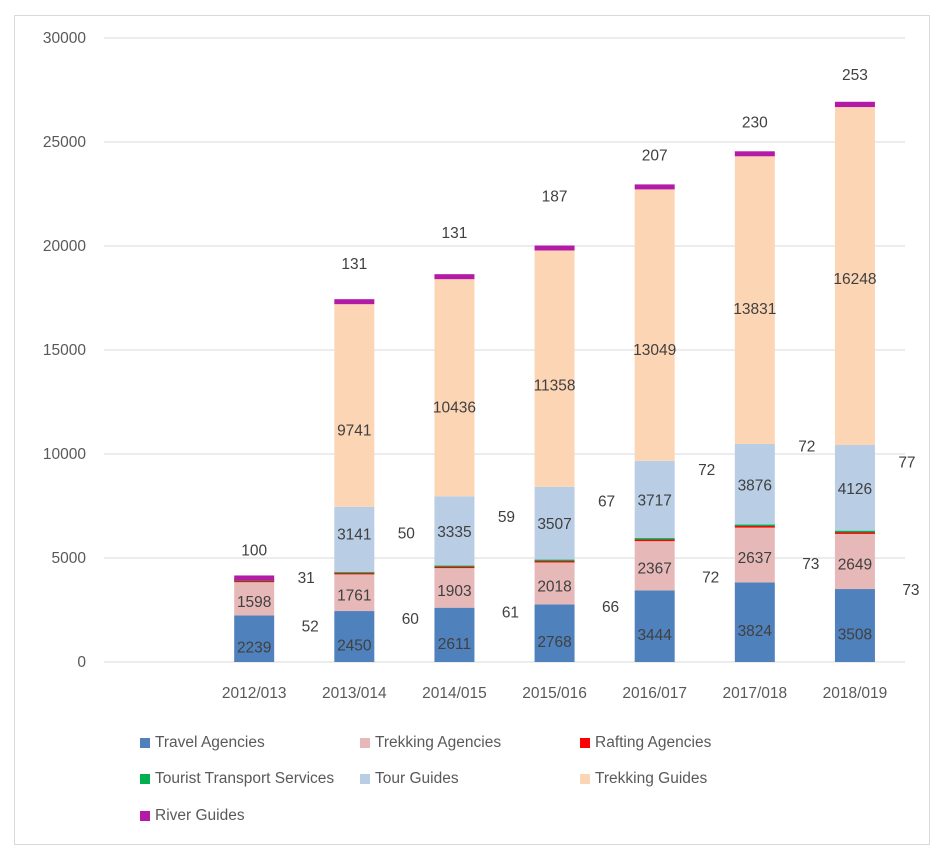  I want to click on y-tick-label: 30000, so click(64, 38).